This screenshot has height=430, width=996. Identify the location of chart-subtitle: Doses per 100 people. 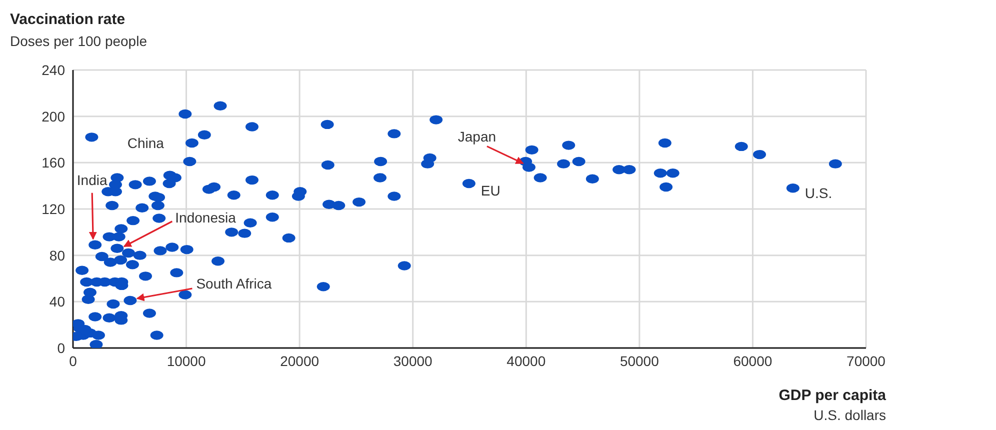
(79, 41).